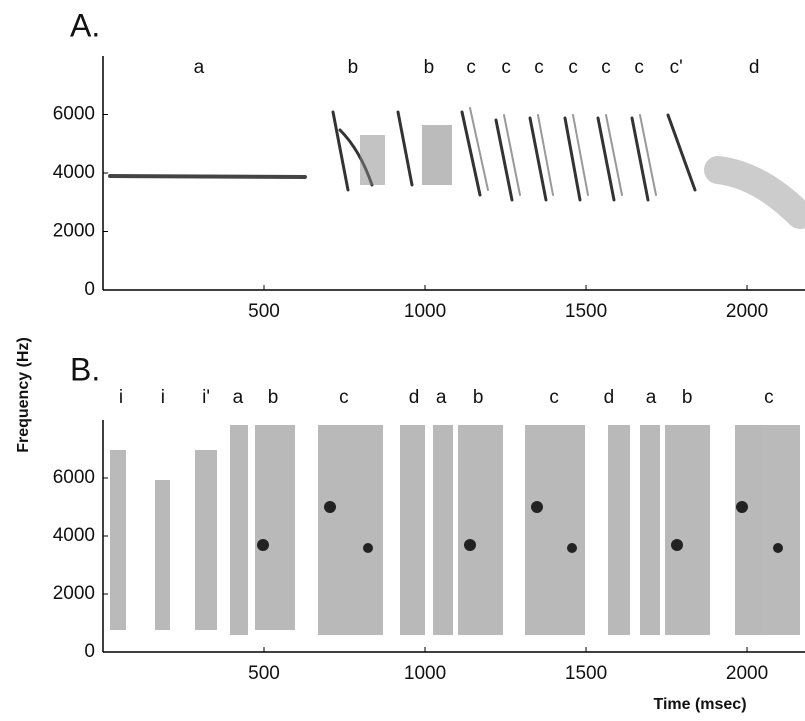 The image size is (805, 721). What do you see at coordinates (206, 397) in the screenshot?
I see `syllable-label: i'` at bounding box center [206, 397].